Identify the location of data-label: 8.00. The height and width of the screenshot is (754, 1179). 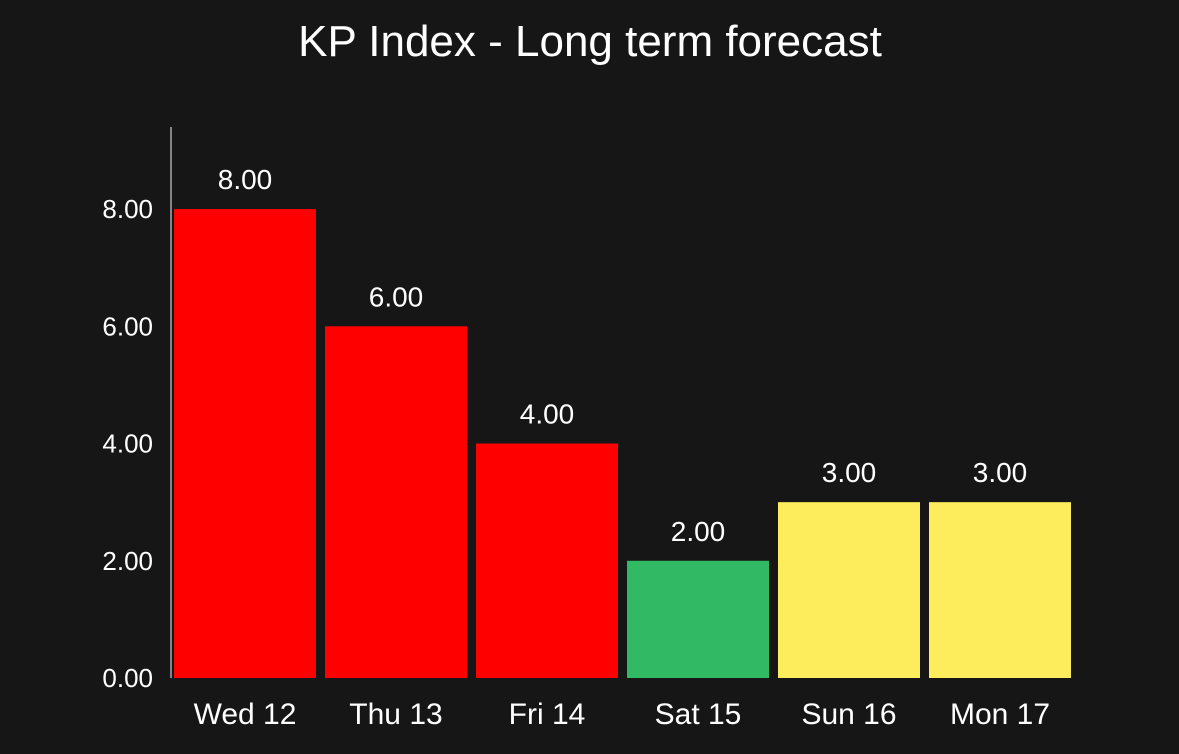
(245, 179).